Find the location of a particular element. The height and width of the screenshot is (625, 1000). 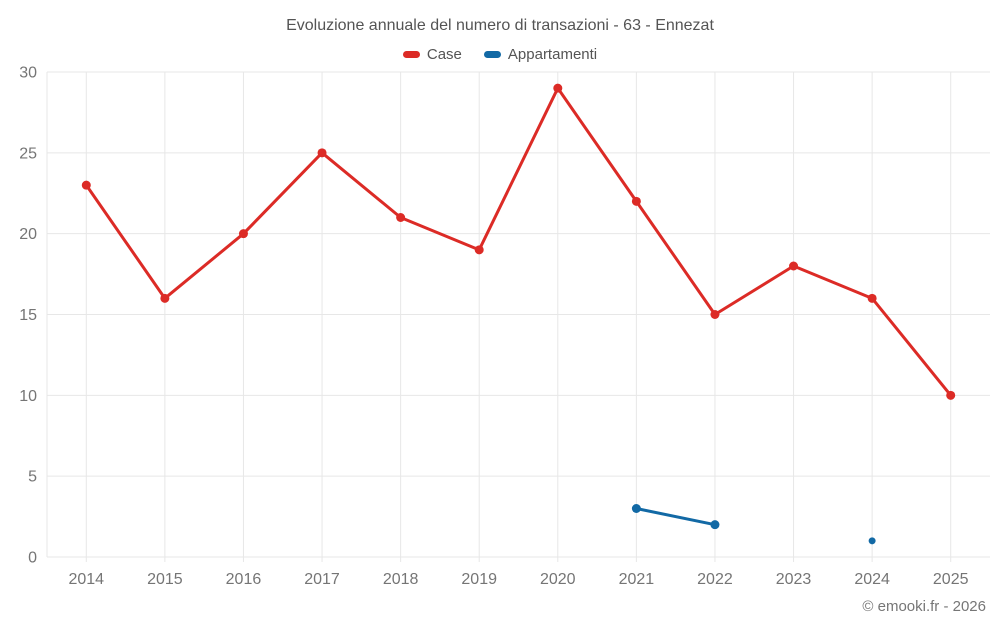

y-axis-tick-label: 10 is located at coordinates (28, 396).